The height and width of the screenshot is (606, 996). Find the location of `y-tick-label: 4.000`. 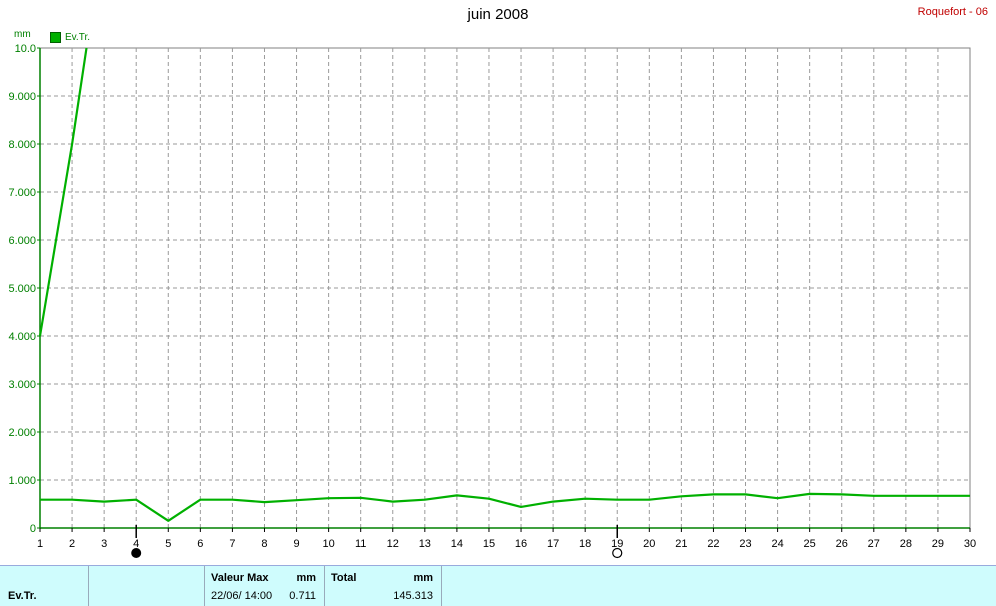

y-tick-label: 4.000 is located at coordinates (22, 337).